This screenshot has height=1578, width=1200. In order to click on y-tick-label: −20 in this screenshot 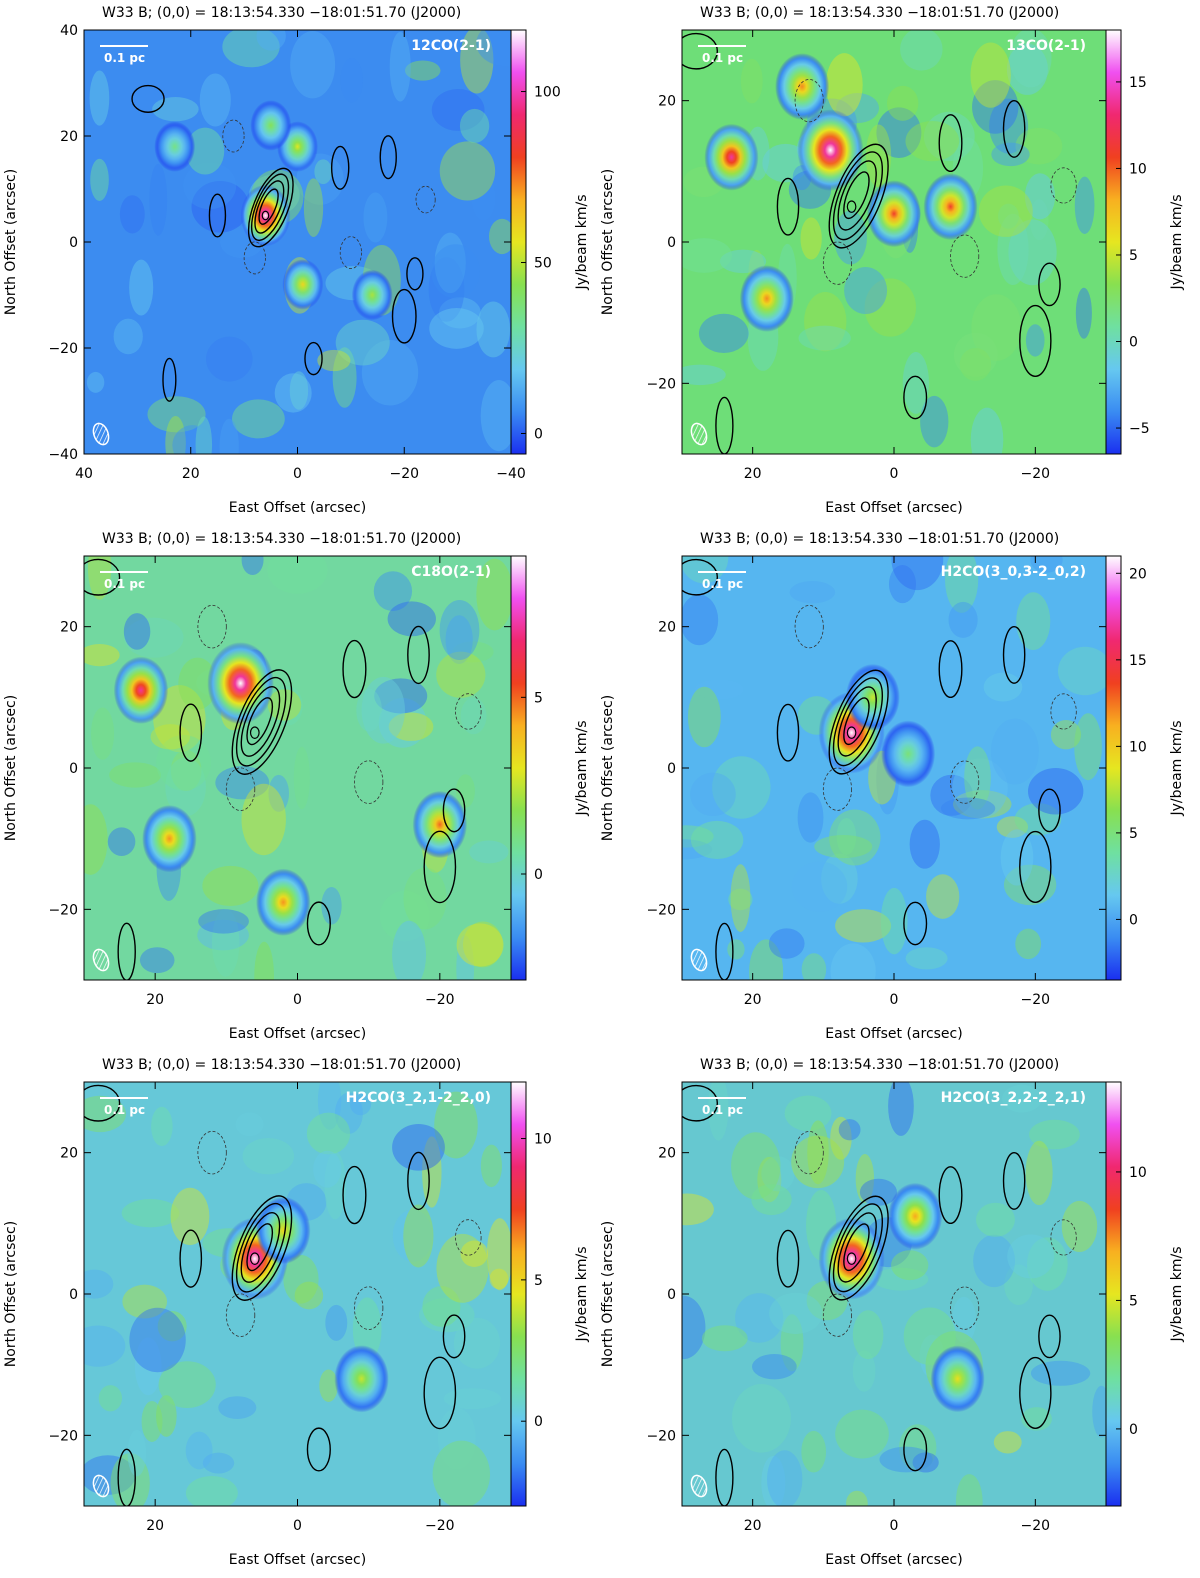, I will do `click(63, 910)`.